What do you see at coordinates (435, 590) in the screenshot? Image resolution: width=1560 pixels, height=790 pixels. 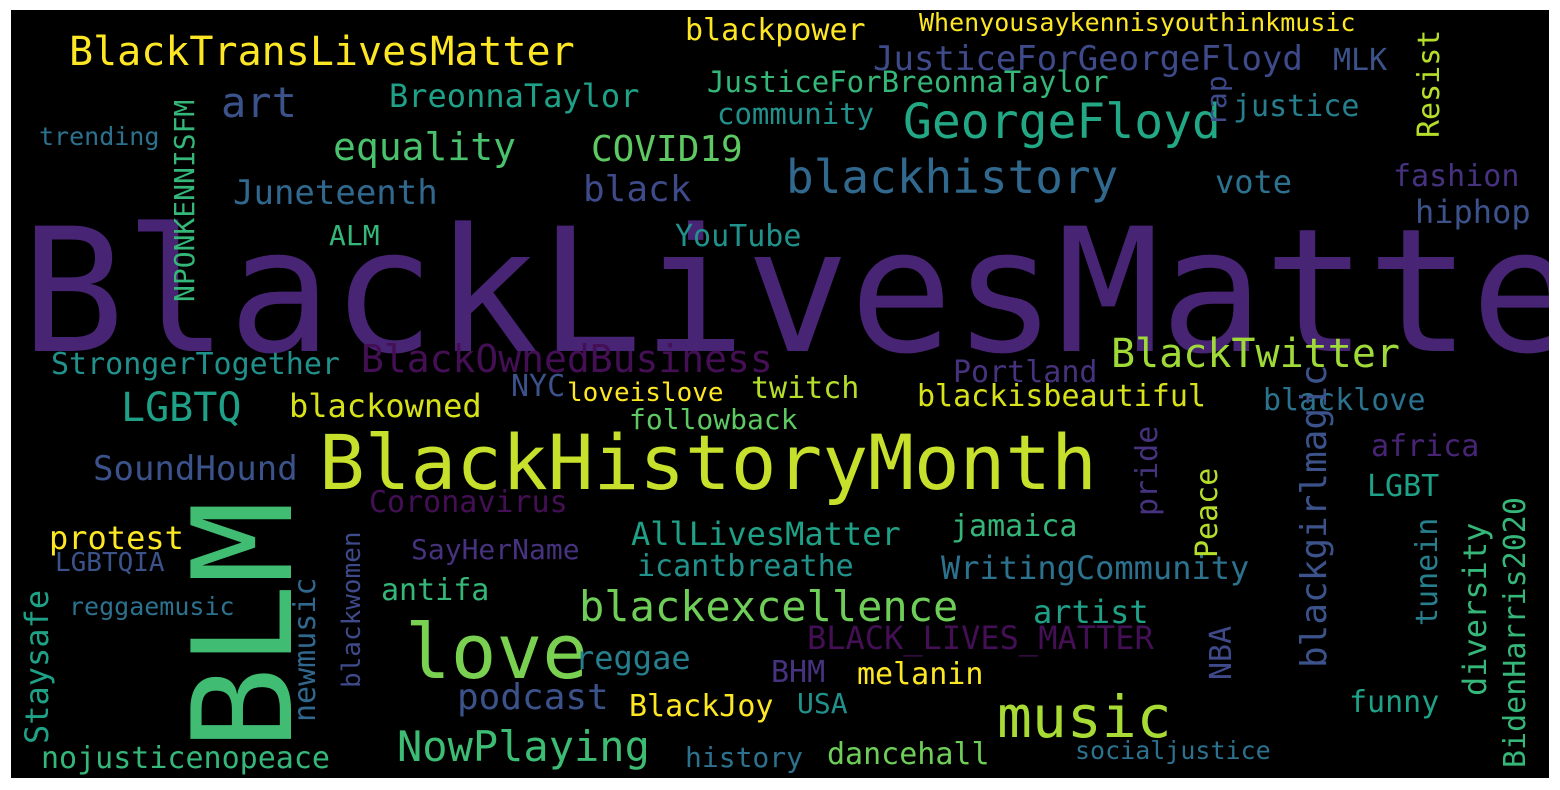 I see `word-antifa: antifa` at bounding box center [435, 590].